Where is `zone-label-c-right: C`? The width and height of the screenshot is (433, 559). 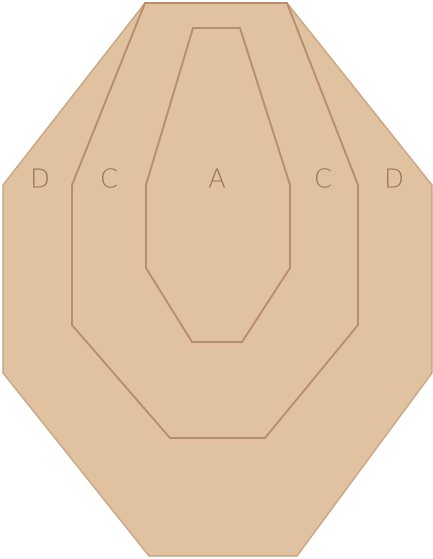
zone-label-c-right: C is located at coordinates (323, 180).